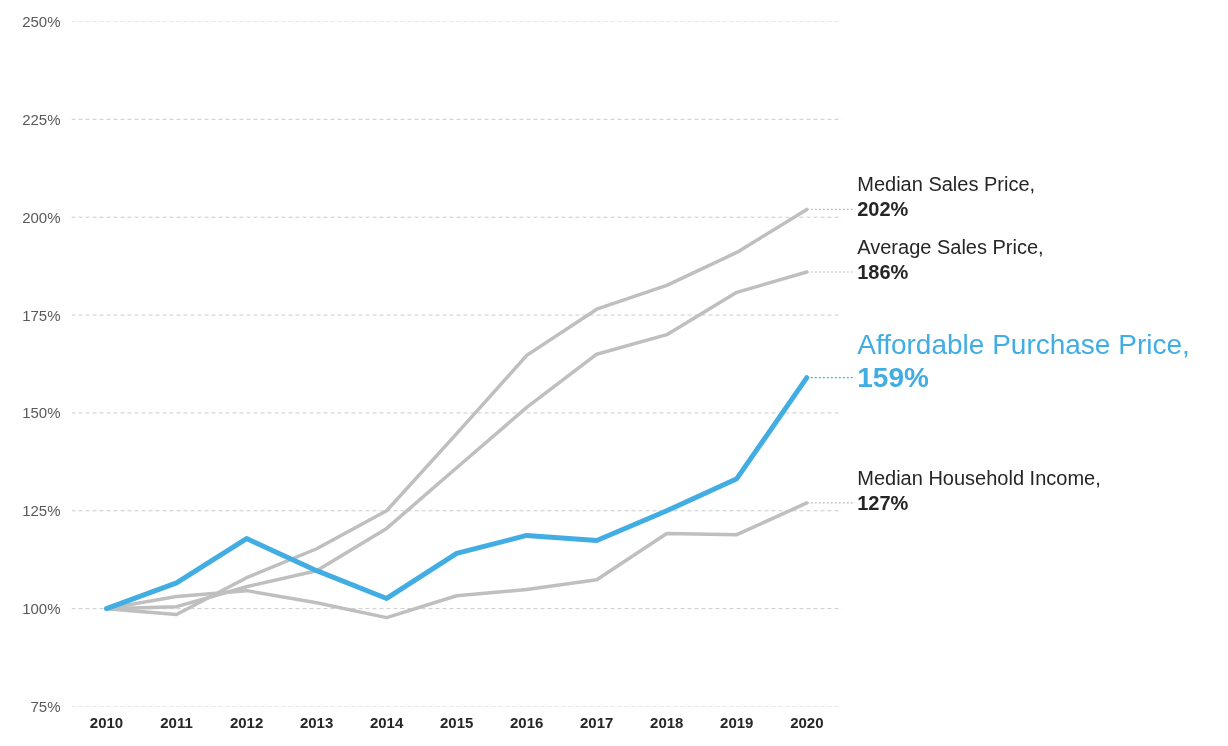  Describe the element at coordinates (737, 722) in the screenshot. I see `x-tick-label: 2019` at that location.